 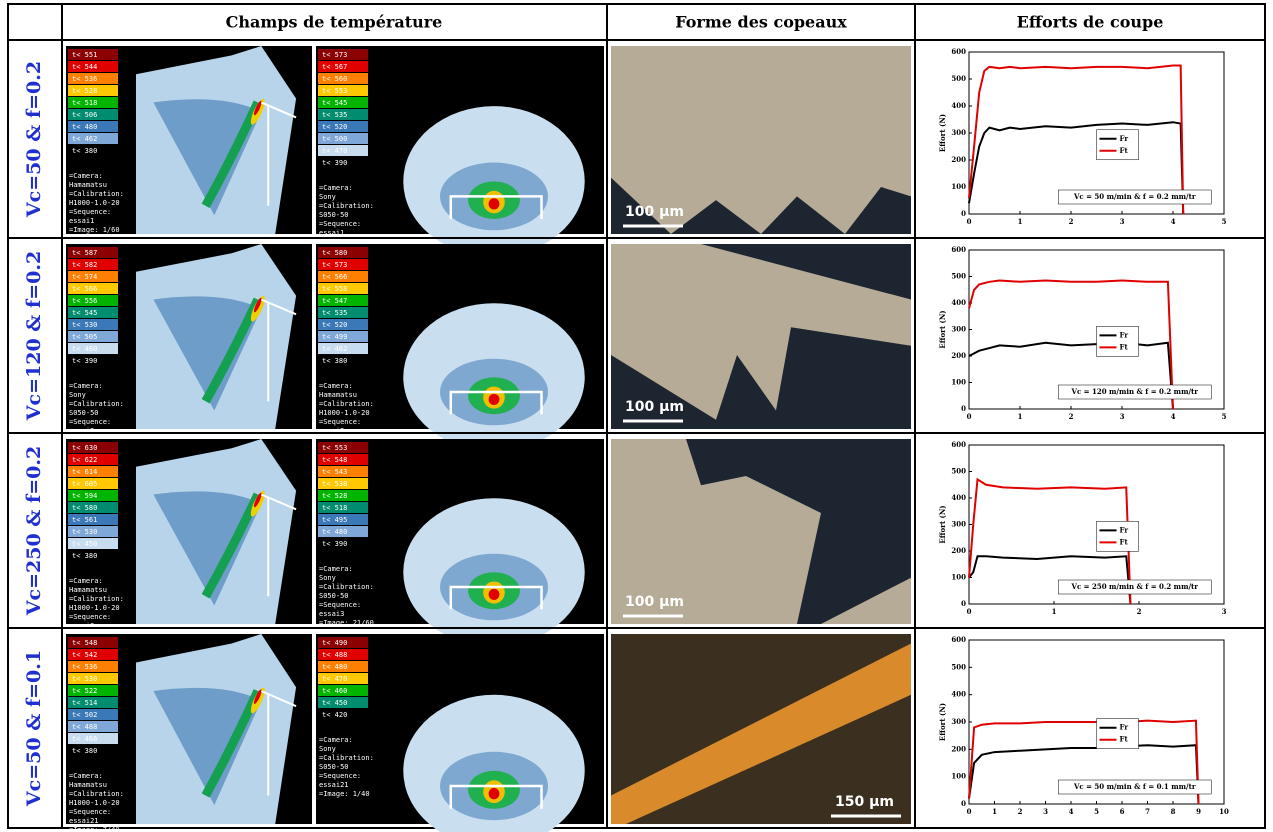 What do you see at coordinates (334, 349) in the screenshot?
I see `legend-label: t< 462` at bounding box center [334, 349].